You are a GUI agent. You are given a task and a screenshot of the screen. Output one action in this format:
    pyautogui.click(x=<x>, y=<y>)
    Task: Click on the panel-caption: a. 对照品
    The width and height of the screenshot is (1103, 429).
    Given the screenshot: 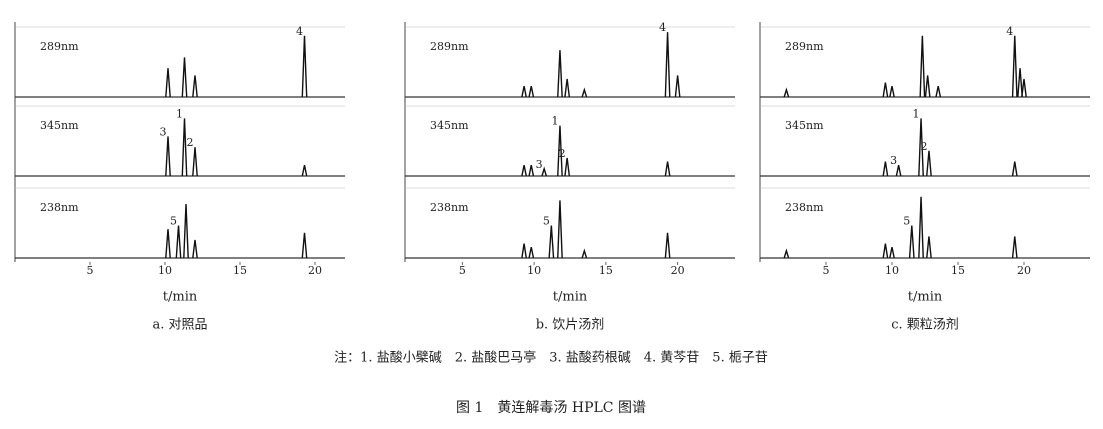 What is the action you would take?
    pyautogui.click(x=179, y=325)
    